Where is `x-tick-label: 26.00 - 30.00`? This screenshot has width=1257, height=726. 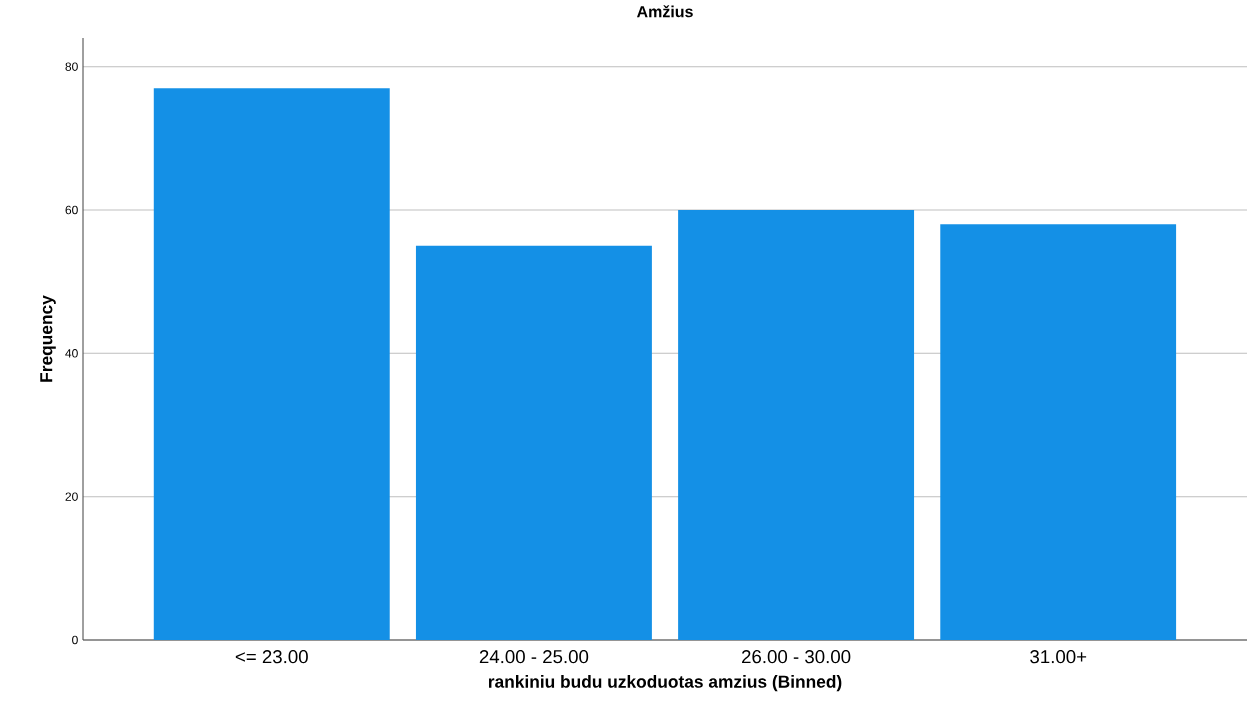
x-tick-label: 26.00 - 30.00 is located at coordinates (796, 657).